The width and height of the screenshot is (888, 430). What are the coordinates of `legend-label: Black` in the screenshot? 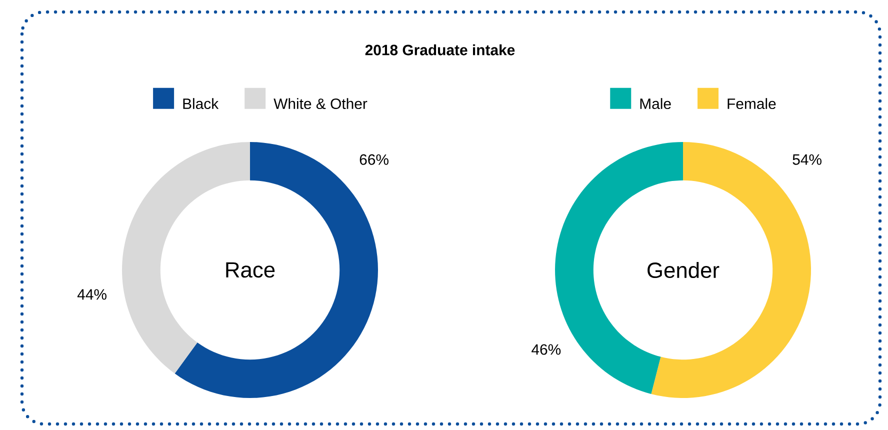 It's located at (201, 104).